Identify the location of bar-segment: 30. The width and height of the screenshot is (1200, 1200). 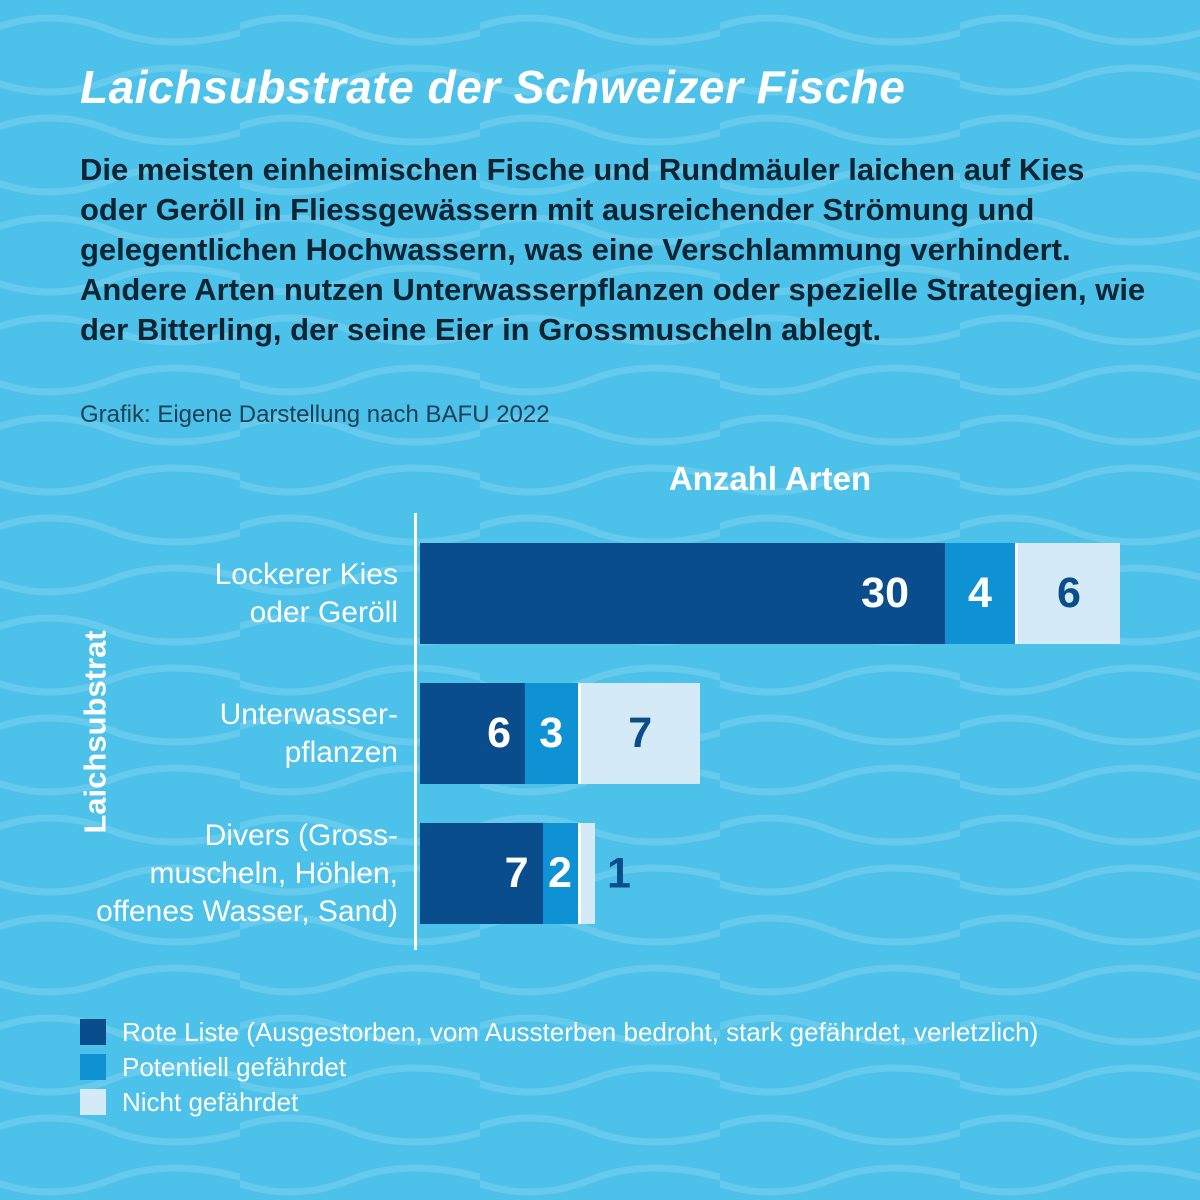
(682, 593).